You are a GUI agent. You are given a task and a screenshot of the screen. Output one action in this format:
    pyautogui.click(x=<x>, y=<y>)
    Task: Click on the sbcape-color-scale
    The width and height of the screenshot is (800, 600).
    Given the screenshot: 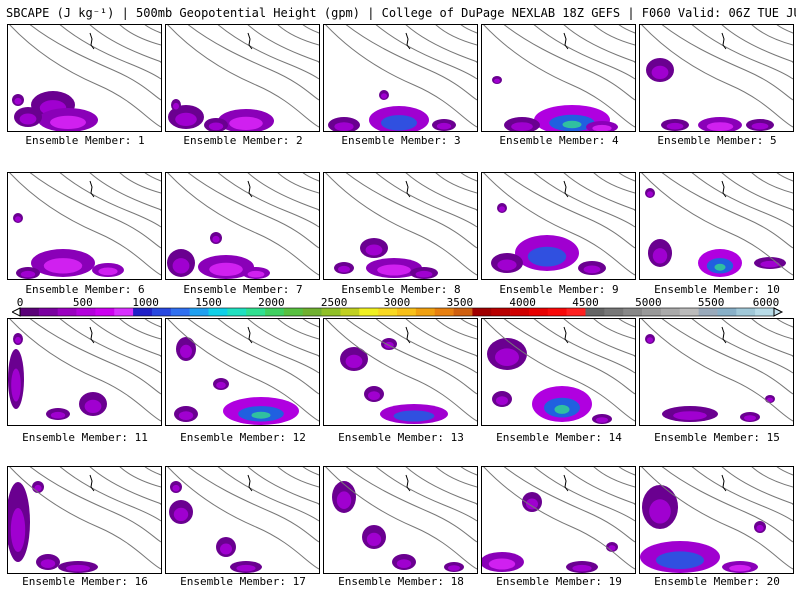 What is the action you would take?
    pyautogui.click(x=398, y=312)
    